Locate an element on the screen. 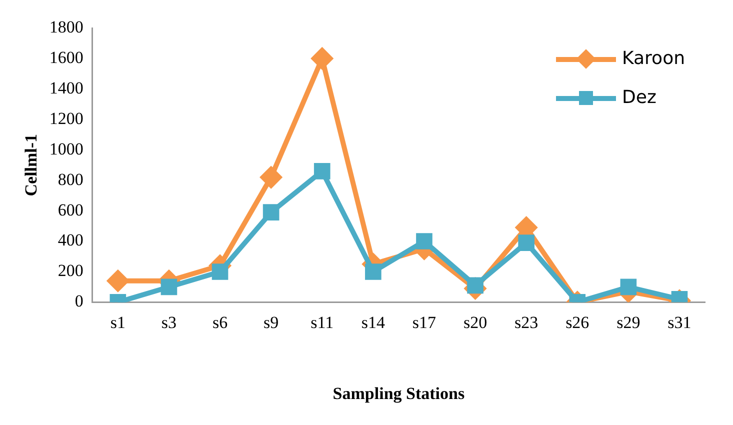 The width and height of the screenshot is (733, 425). x-tick-label: s3 is located at coordinates (169, 322).